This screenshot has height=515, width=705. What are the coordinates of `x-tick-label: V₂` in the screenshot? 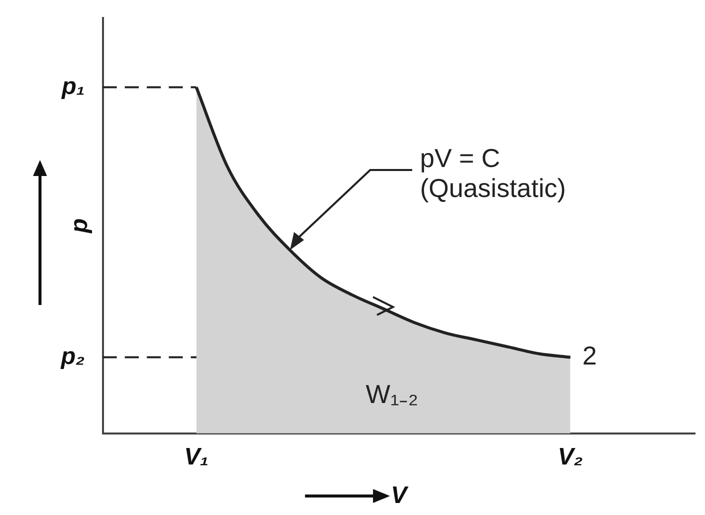 It's located at (570, 456).